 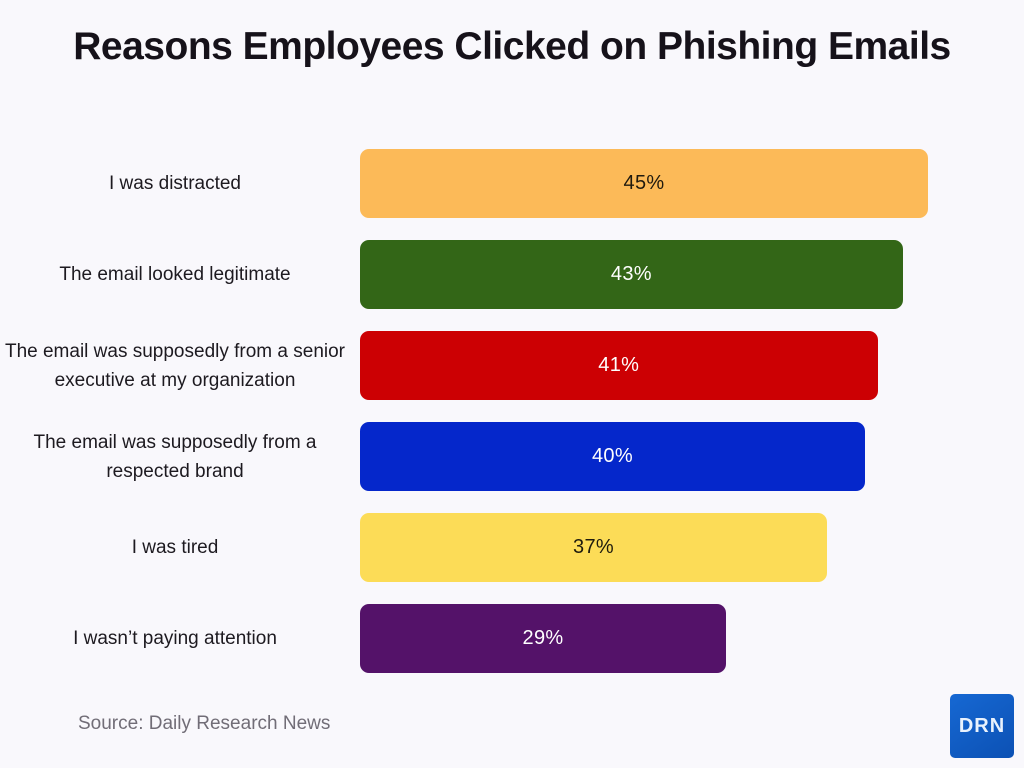 I want to click on value-label: 29%, so click(x=543, y=638).